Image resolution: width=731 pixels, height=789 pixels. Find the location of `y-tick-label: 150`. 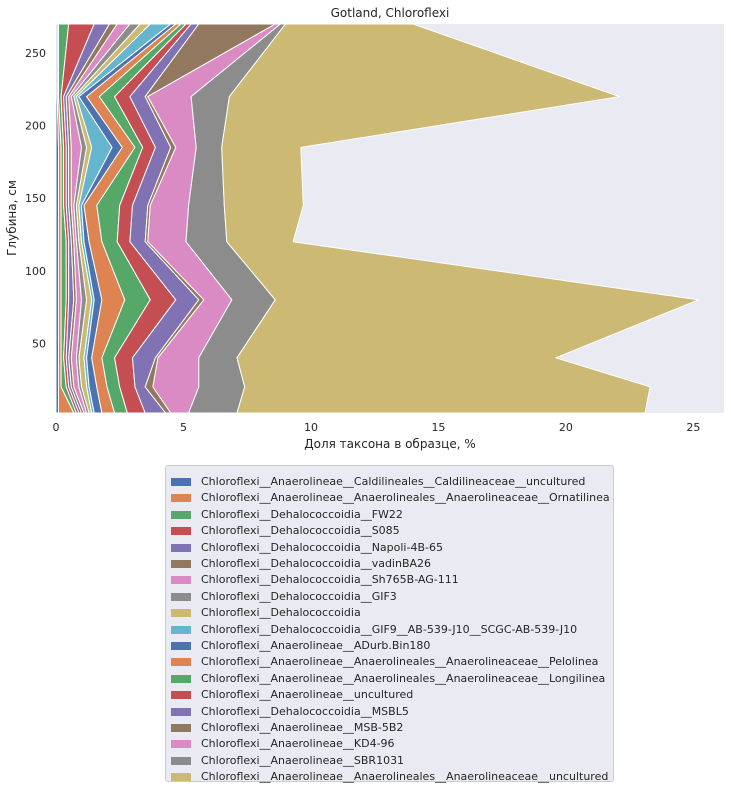

y-tick-label: 150 is located at coordinates (35, 198).